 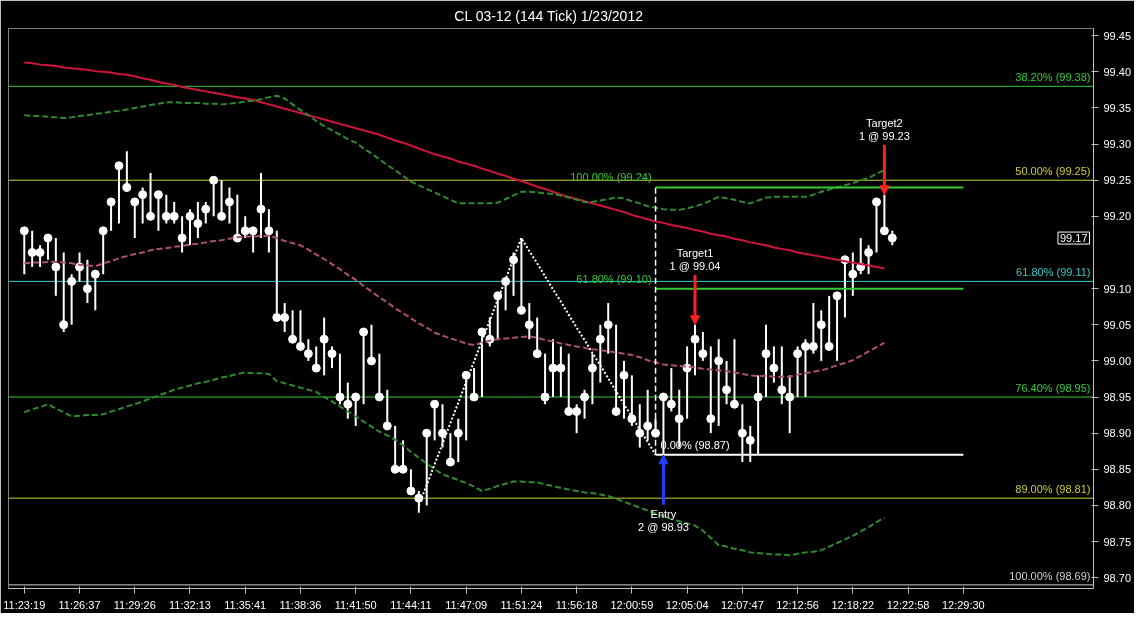 I want to click on ref-line-label: 50.00% (99.25), so click(x=1053, y=171).